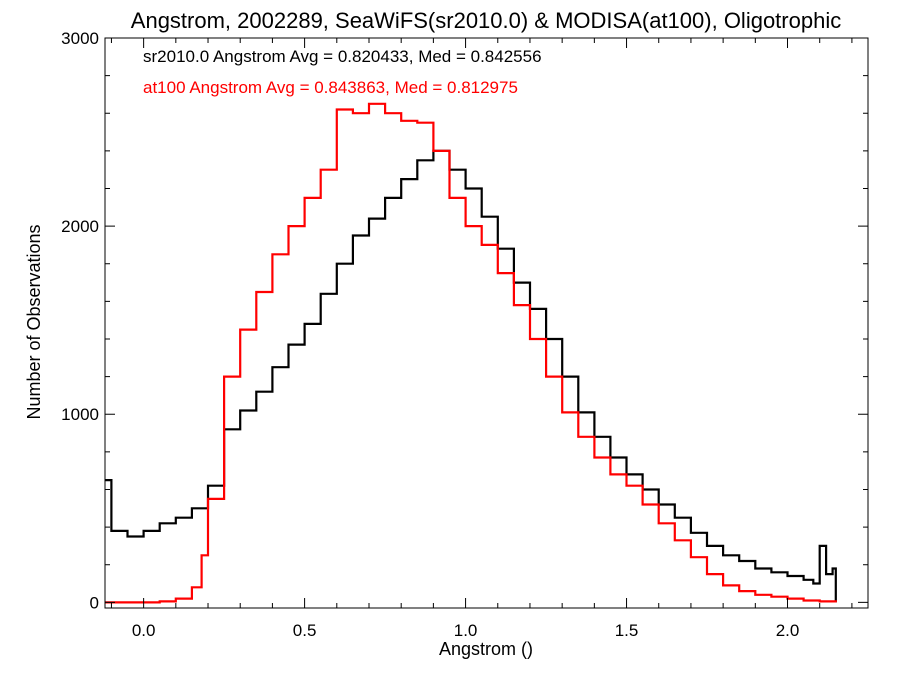 Image resolution: width=900 pixels, height=675 pixels. What do you see at coordinates (34, 321) in the screenshot?
I see `y-axis-label: Number of Observations` at bounding box center [34, 321].